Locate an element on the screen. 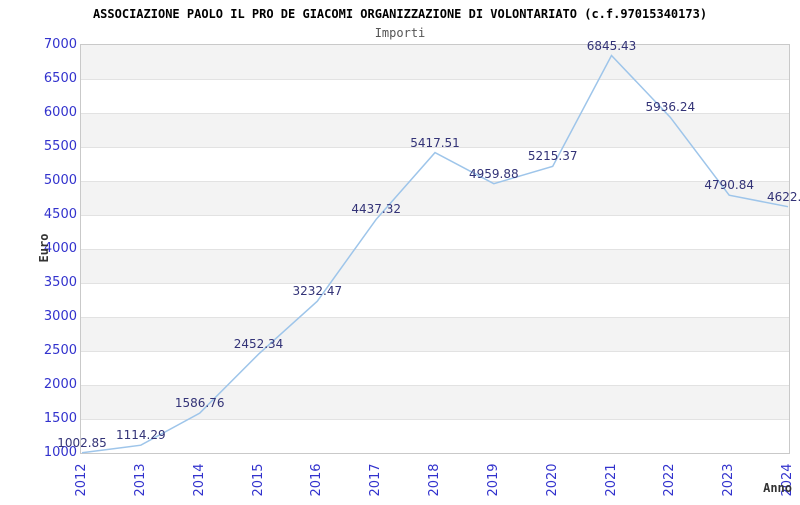 Image resolution: width=800 pixels, height=505 pixels. data-point-label: 4959.88 is located at coordinates (494, 173).